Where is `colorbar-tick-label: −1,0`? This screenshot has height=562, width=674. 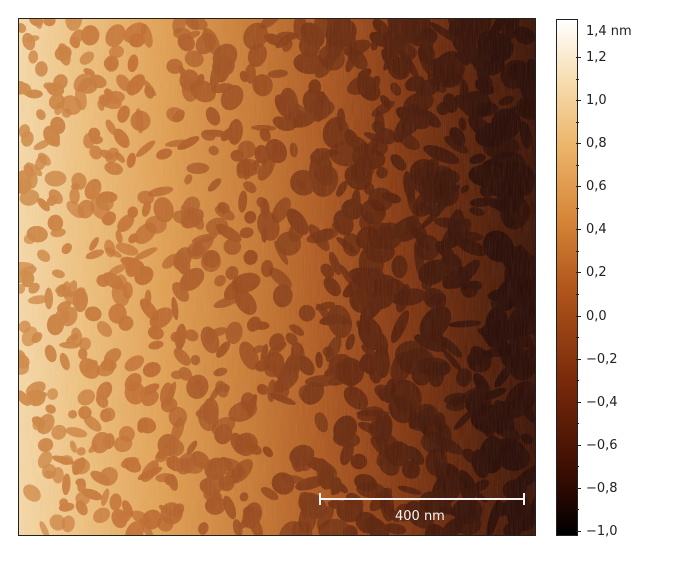 colorbar-tick-label: −1,0 is located at coordinates (602, 531).